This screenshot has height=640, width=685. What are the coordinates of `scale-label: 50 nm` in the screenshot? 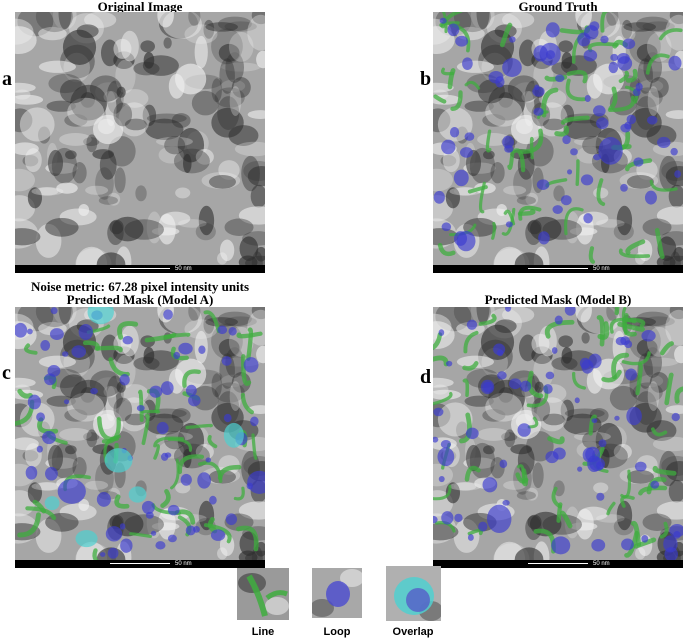 It's located at (183, 564).